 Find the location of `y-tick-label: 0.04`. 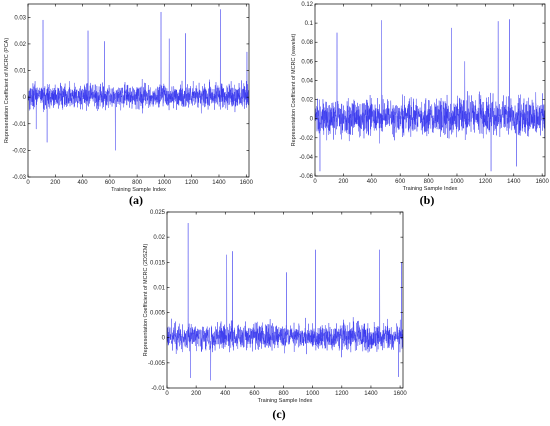

y-tick-label: 0.04 is located at coordinates (307, 81).